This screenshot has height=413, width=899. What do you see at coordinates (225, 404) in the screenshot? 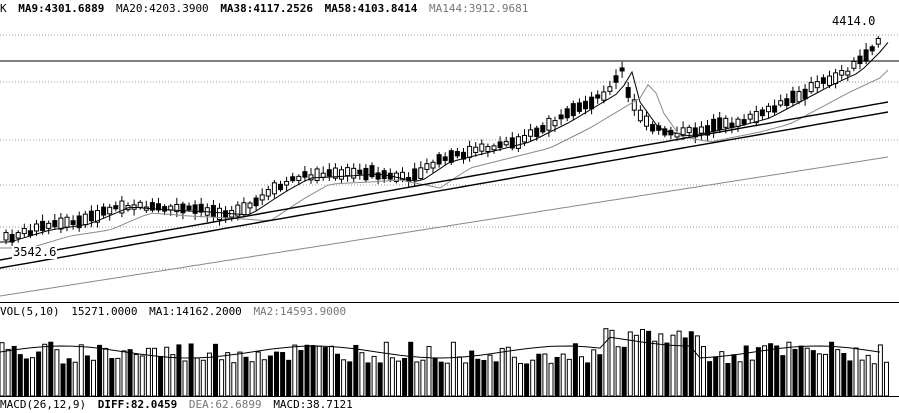
I see `macd-dea: DEA:62.6899` at bounding box center [225, 404].